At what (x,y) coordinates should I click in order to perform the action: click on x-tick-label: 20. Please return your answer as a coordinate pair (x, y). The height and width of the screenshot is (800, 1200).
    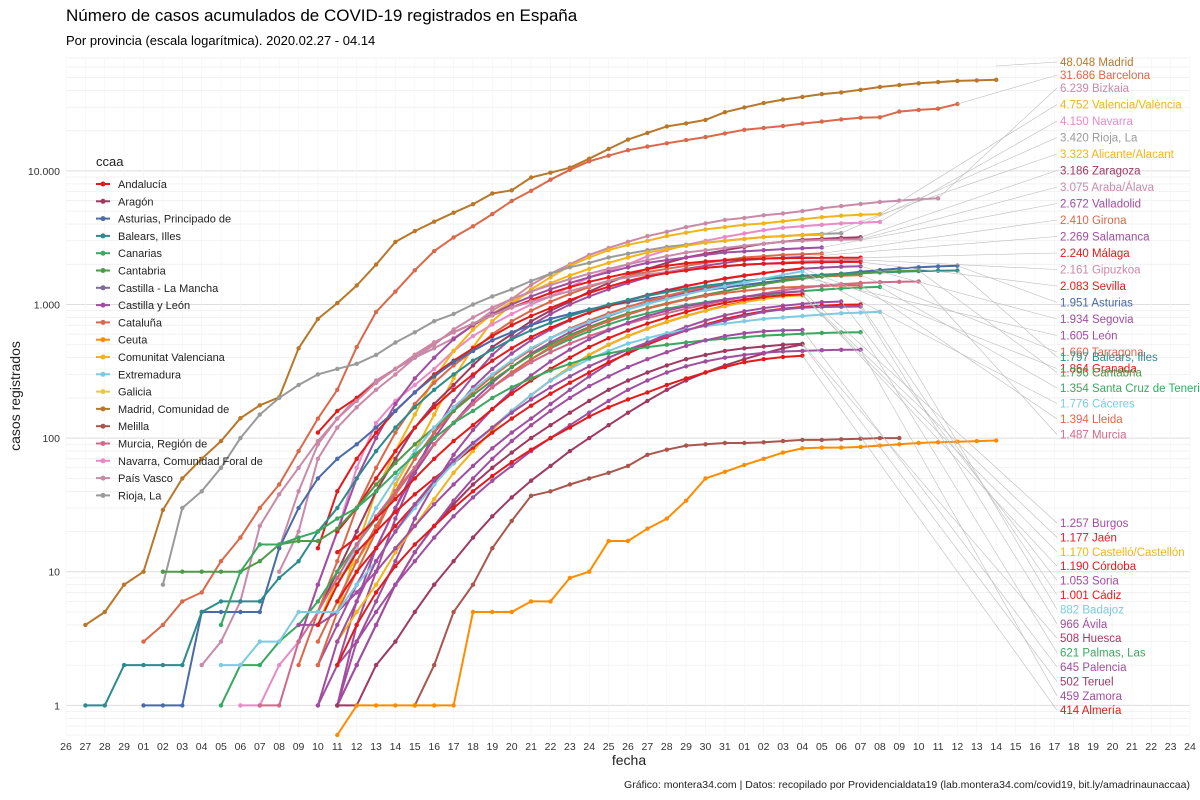
    Looking at the image, I should click on (512, 747).